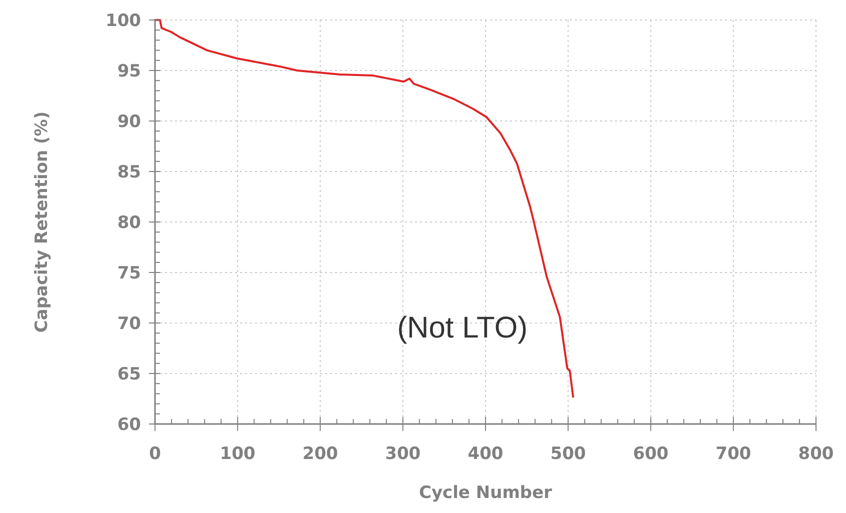 This screenshot has width=846, height=513. Describe the element at coordinates (403, 454) in the screenshot. I see `x-tick-label: 300` at that location.